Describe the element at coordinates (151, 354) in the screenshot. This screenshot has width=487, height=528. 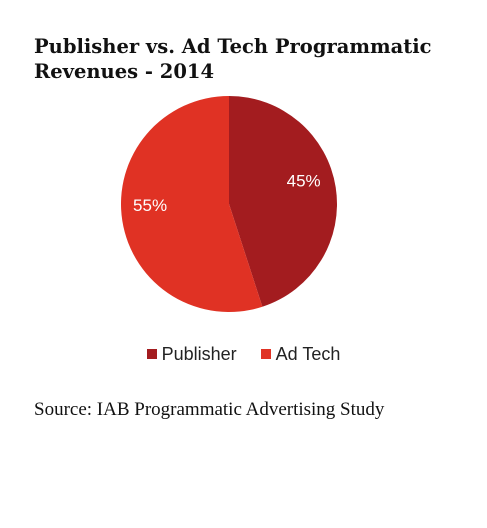
I see `legend-swatch-publisher` at that location.